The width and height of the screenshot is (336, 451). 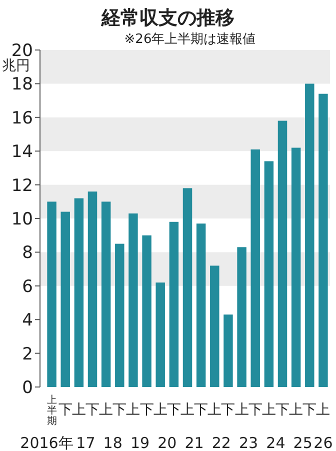 I want to click on text: 24, so click(x=276, y=442).